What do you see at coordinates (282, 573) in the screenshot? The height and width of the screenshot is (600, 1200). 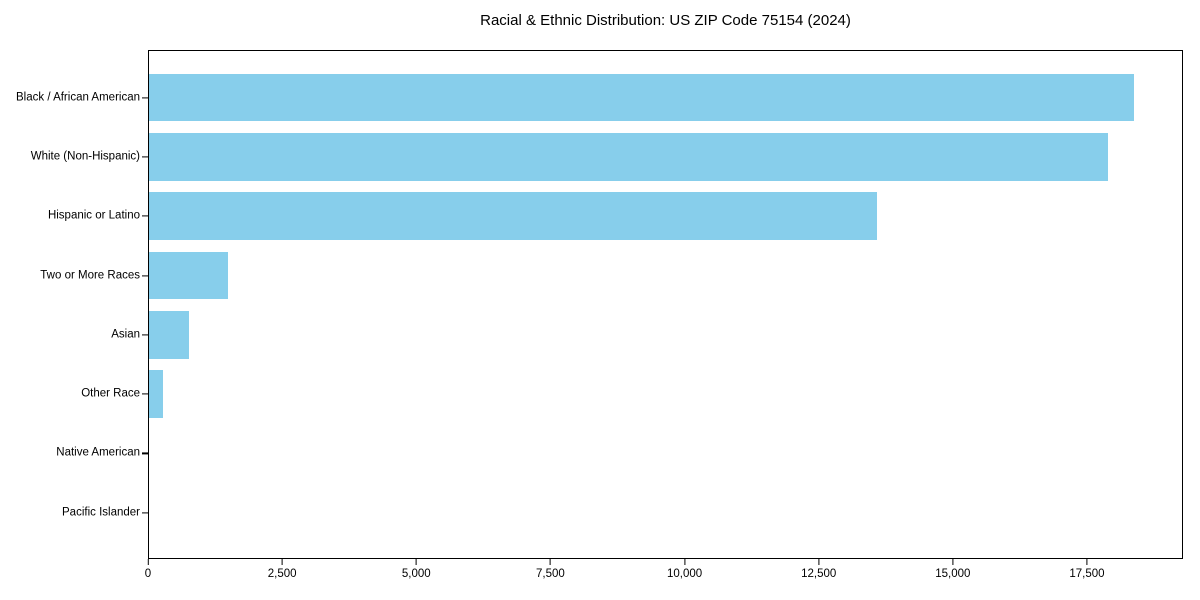 I see `x-tick-label: 2,500` at bounding box center [282, 573].